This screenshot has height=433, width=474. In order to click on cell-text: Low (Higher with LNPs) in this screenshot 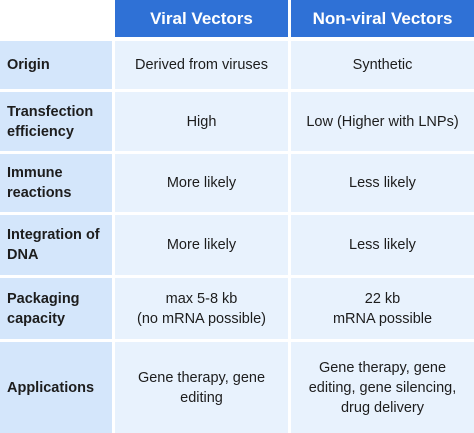, I will do `click(382, 121)`.